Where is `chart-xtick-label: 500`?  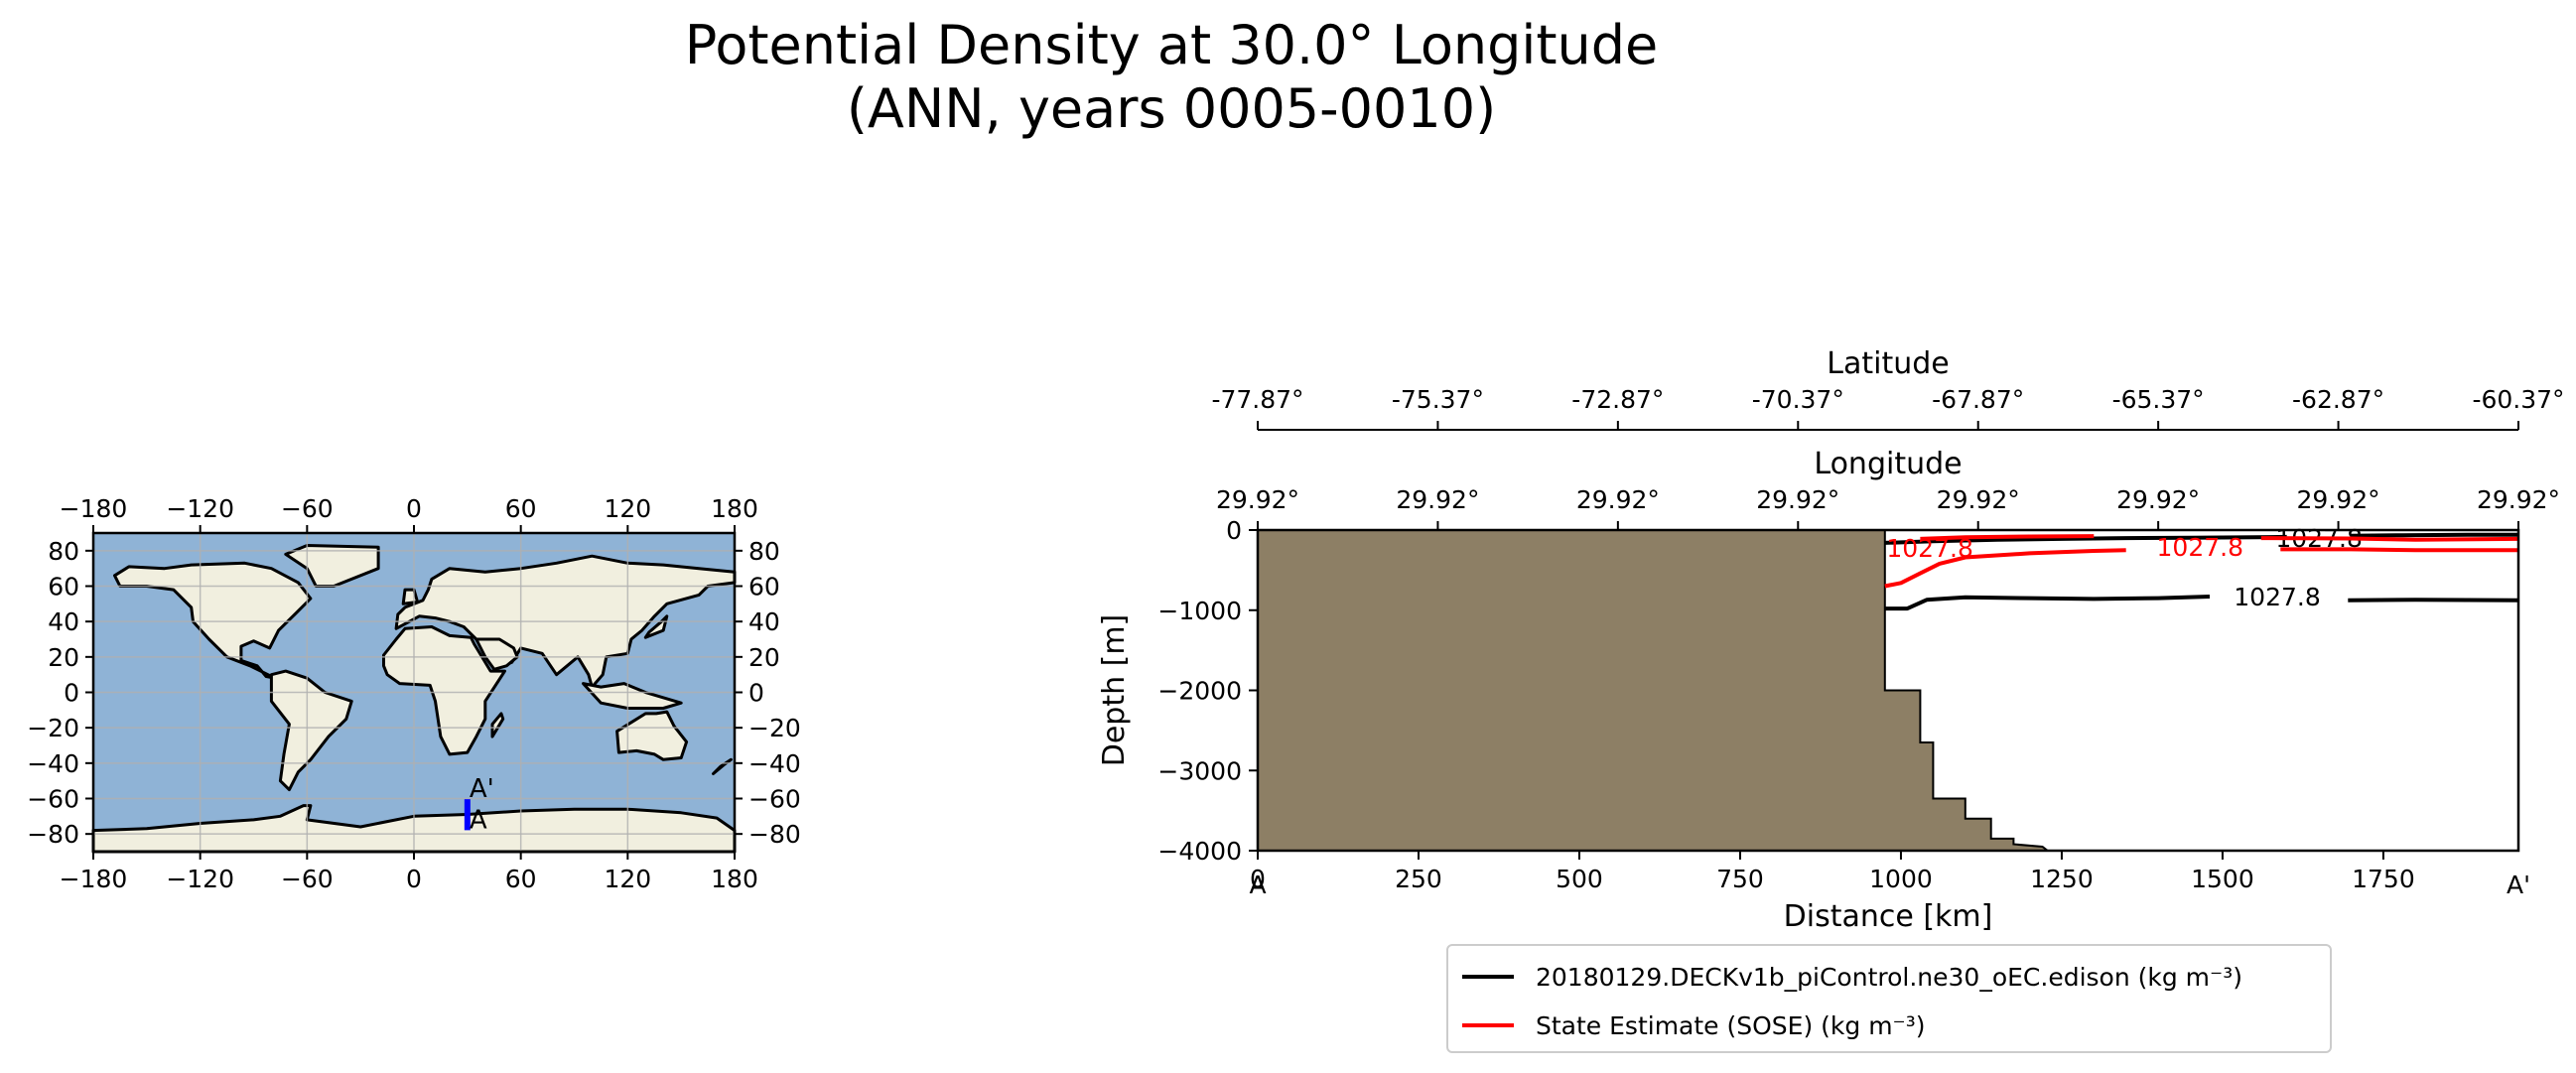 chart-xtick-label: 500 is located at coordinates (1579, 879).